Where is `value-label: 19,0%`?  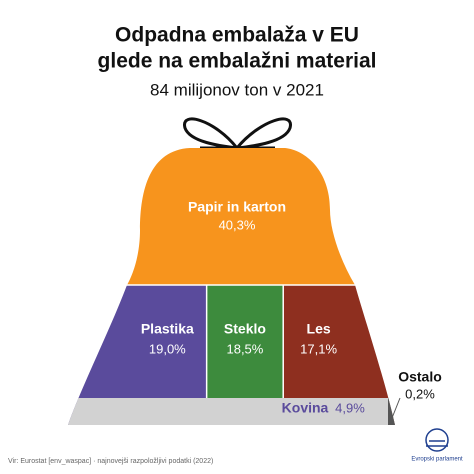 value-label: 19,0% is located at coordinates (167, 348).